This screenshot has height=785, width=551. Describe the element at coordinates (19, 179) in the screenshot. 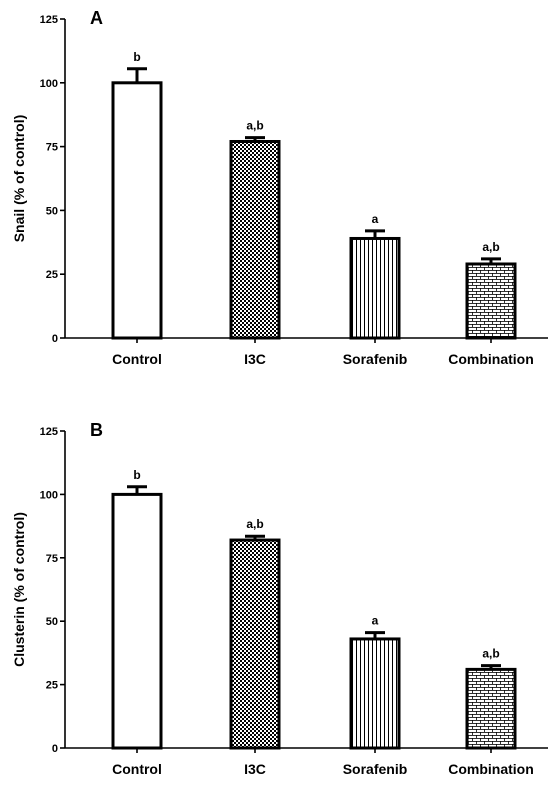

I see `y-axis-title: Snail (% of control)` at that location.